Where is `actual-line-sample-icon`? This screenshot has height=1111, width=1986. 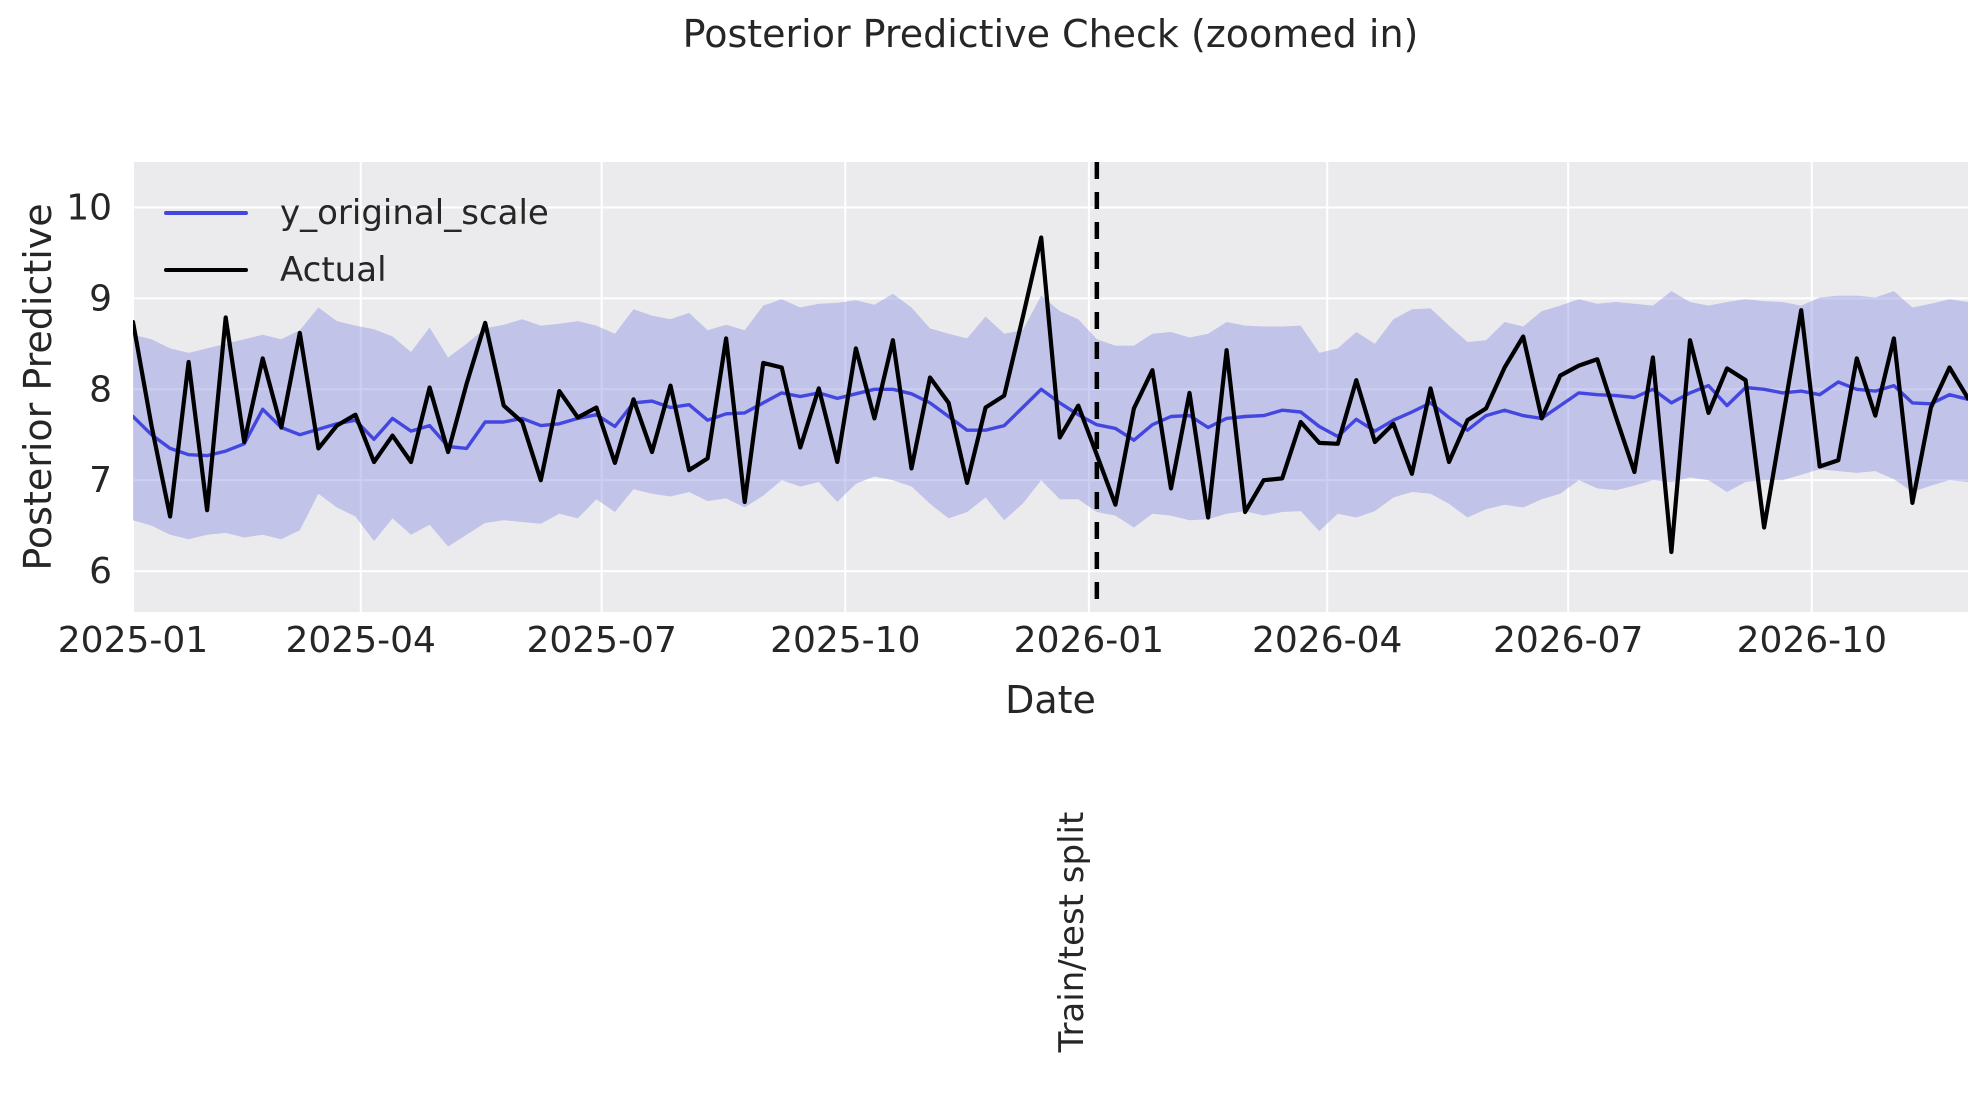
actual-line-sample-icon is located at coordinates (206, 269).